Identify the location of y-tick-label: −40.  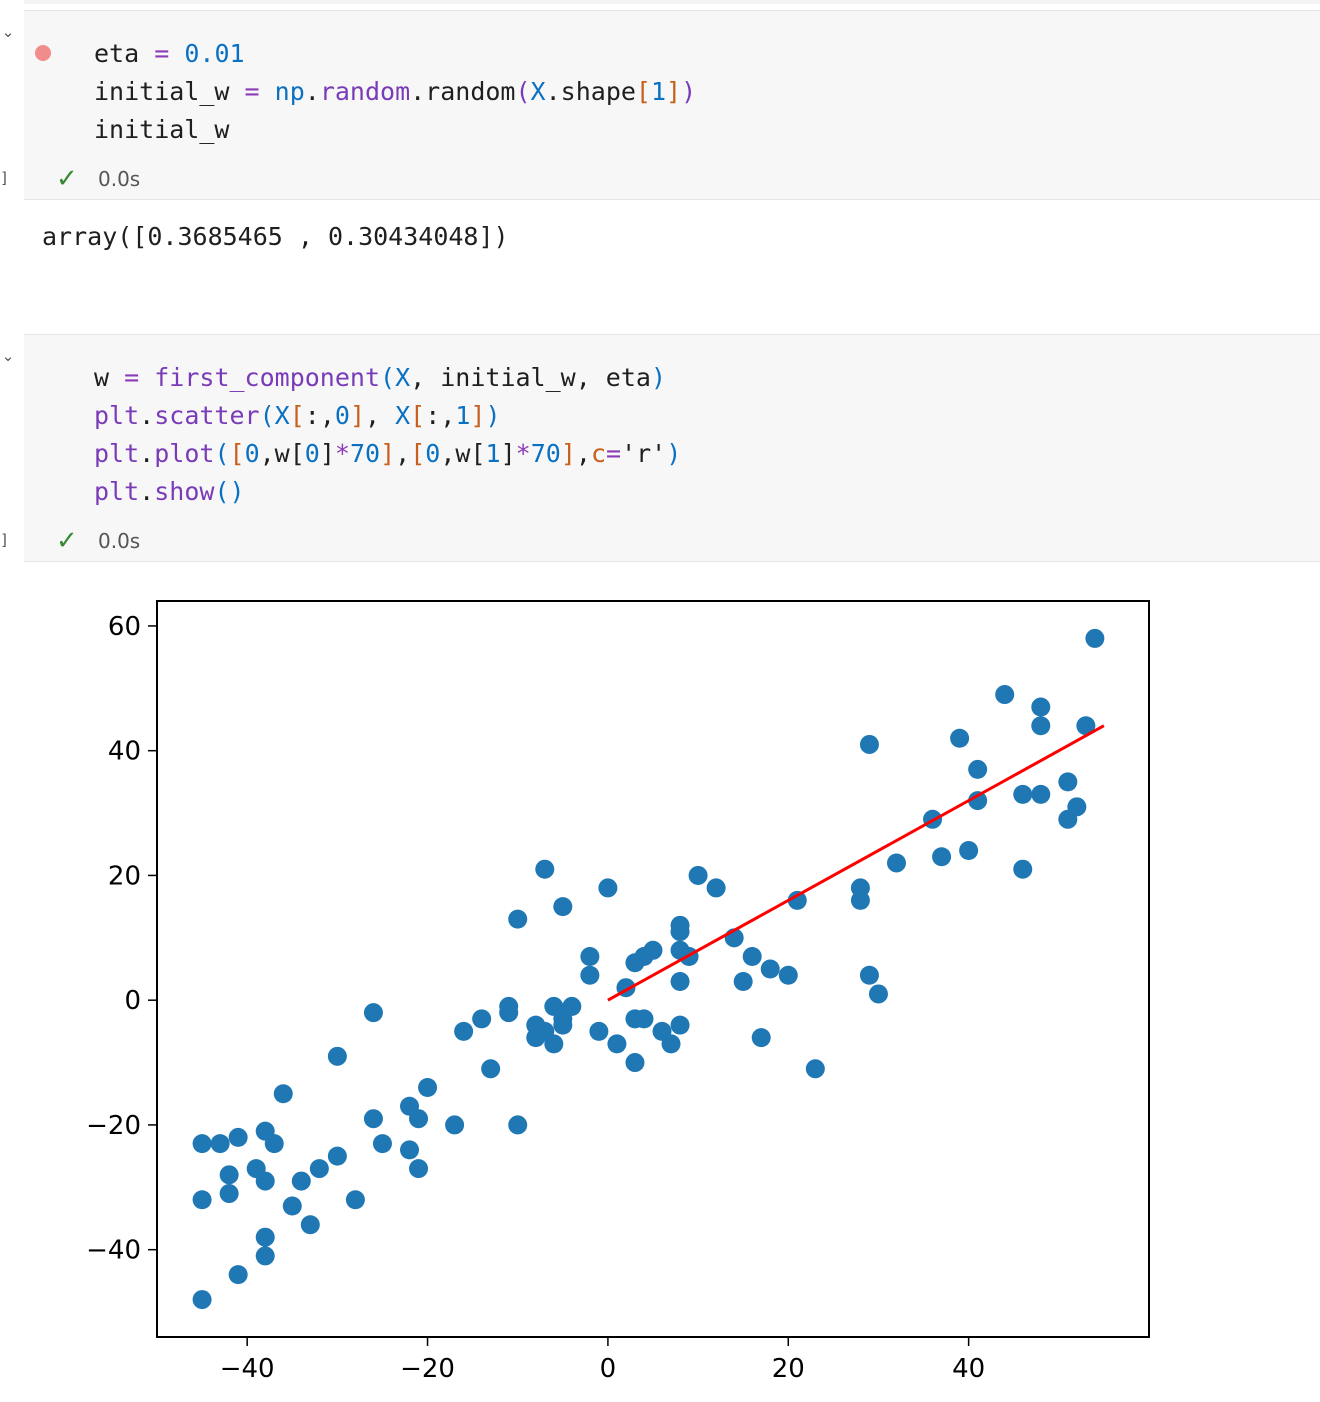
(113, 1251).